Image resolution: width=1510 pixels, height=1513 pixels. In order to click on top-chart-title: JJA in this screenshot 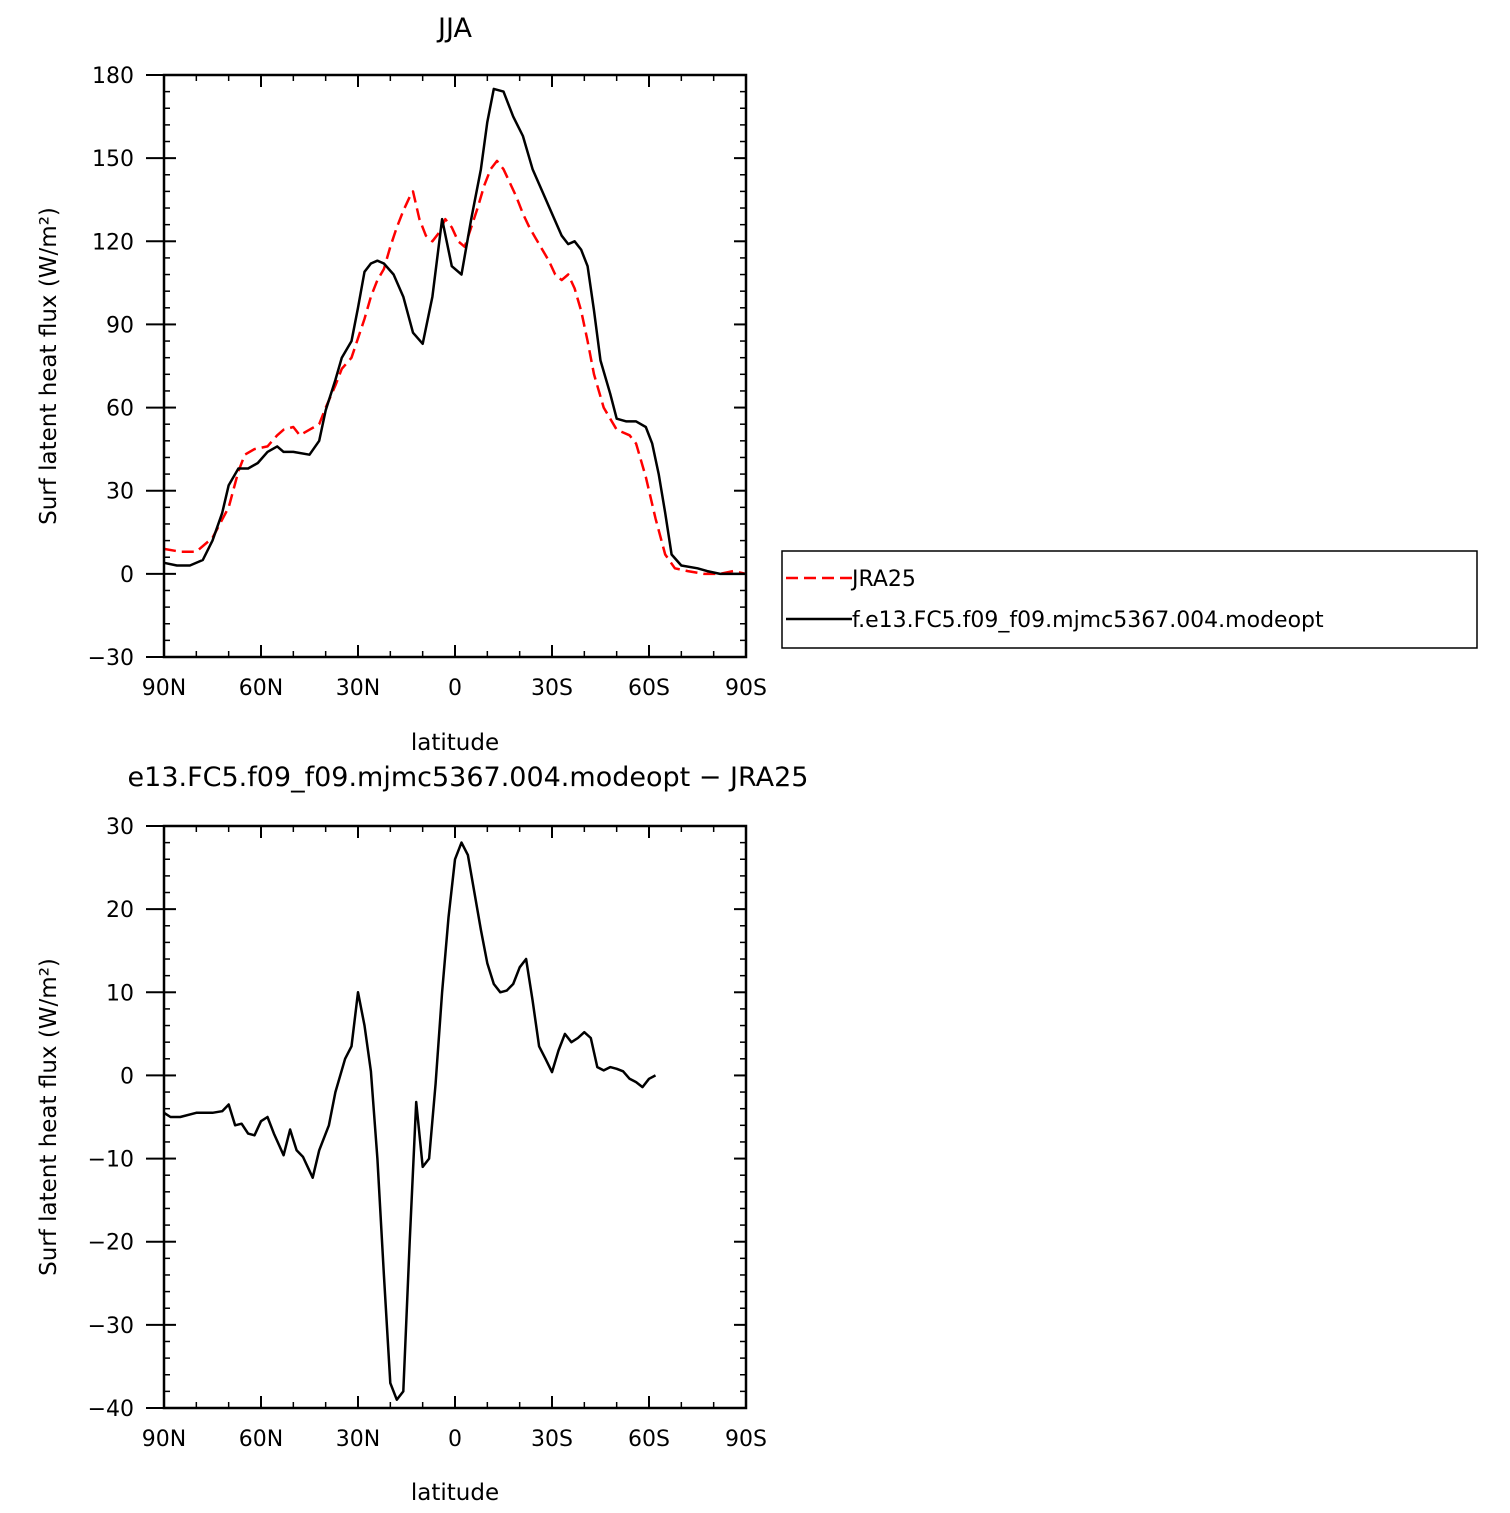, I will do `click(454, 28)`.